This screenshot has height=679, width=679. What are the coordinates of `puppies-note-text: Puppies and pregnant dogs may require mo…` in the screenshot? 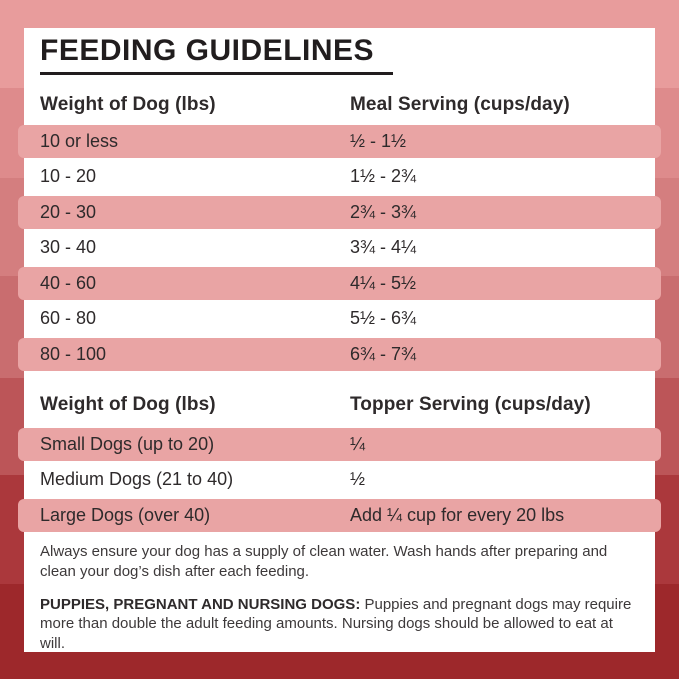 It's located at (336, 624).